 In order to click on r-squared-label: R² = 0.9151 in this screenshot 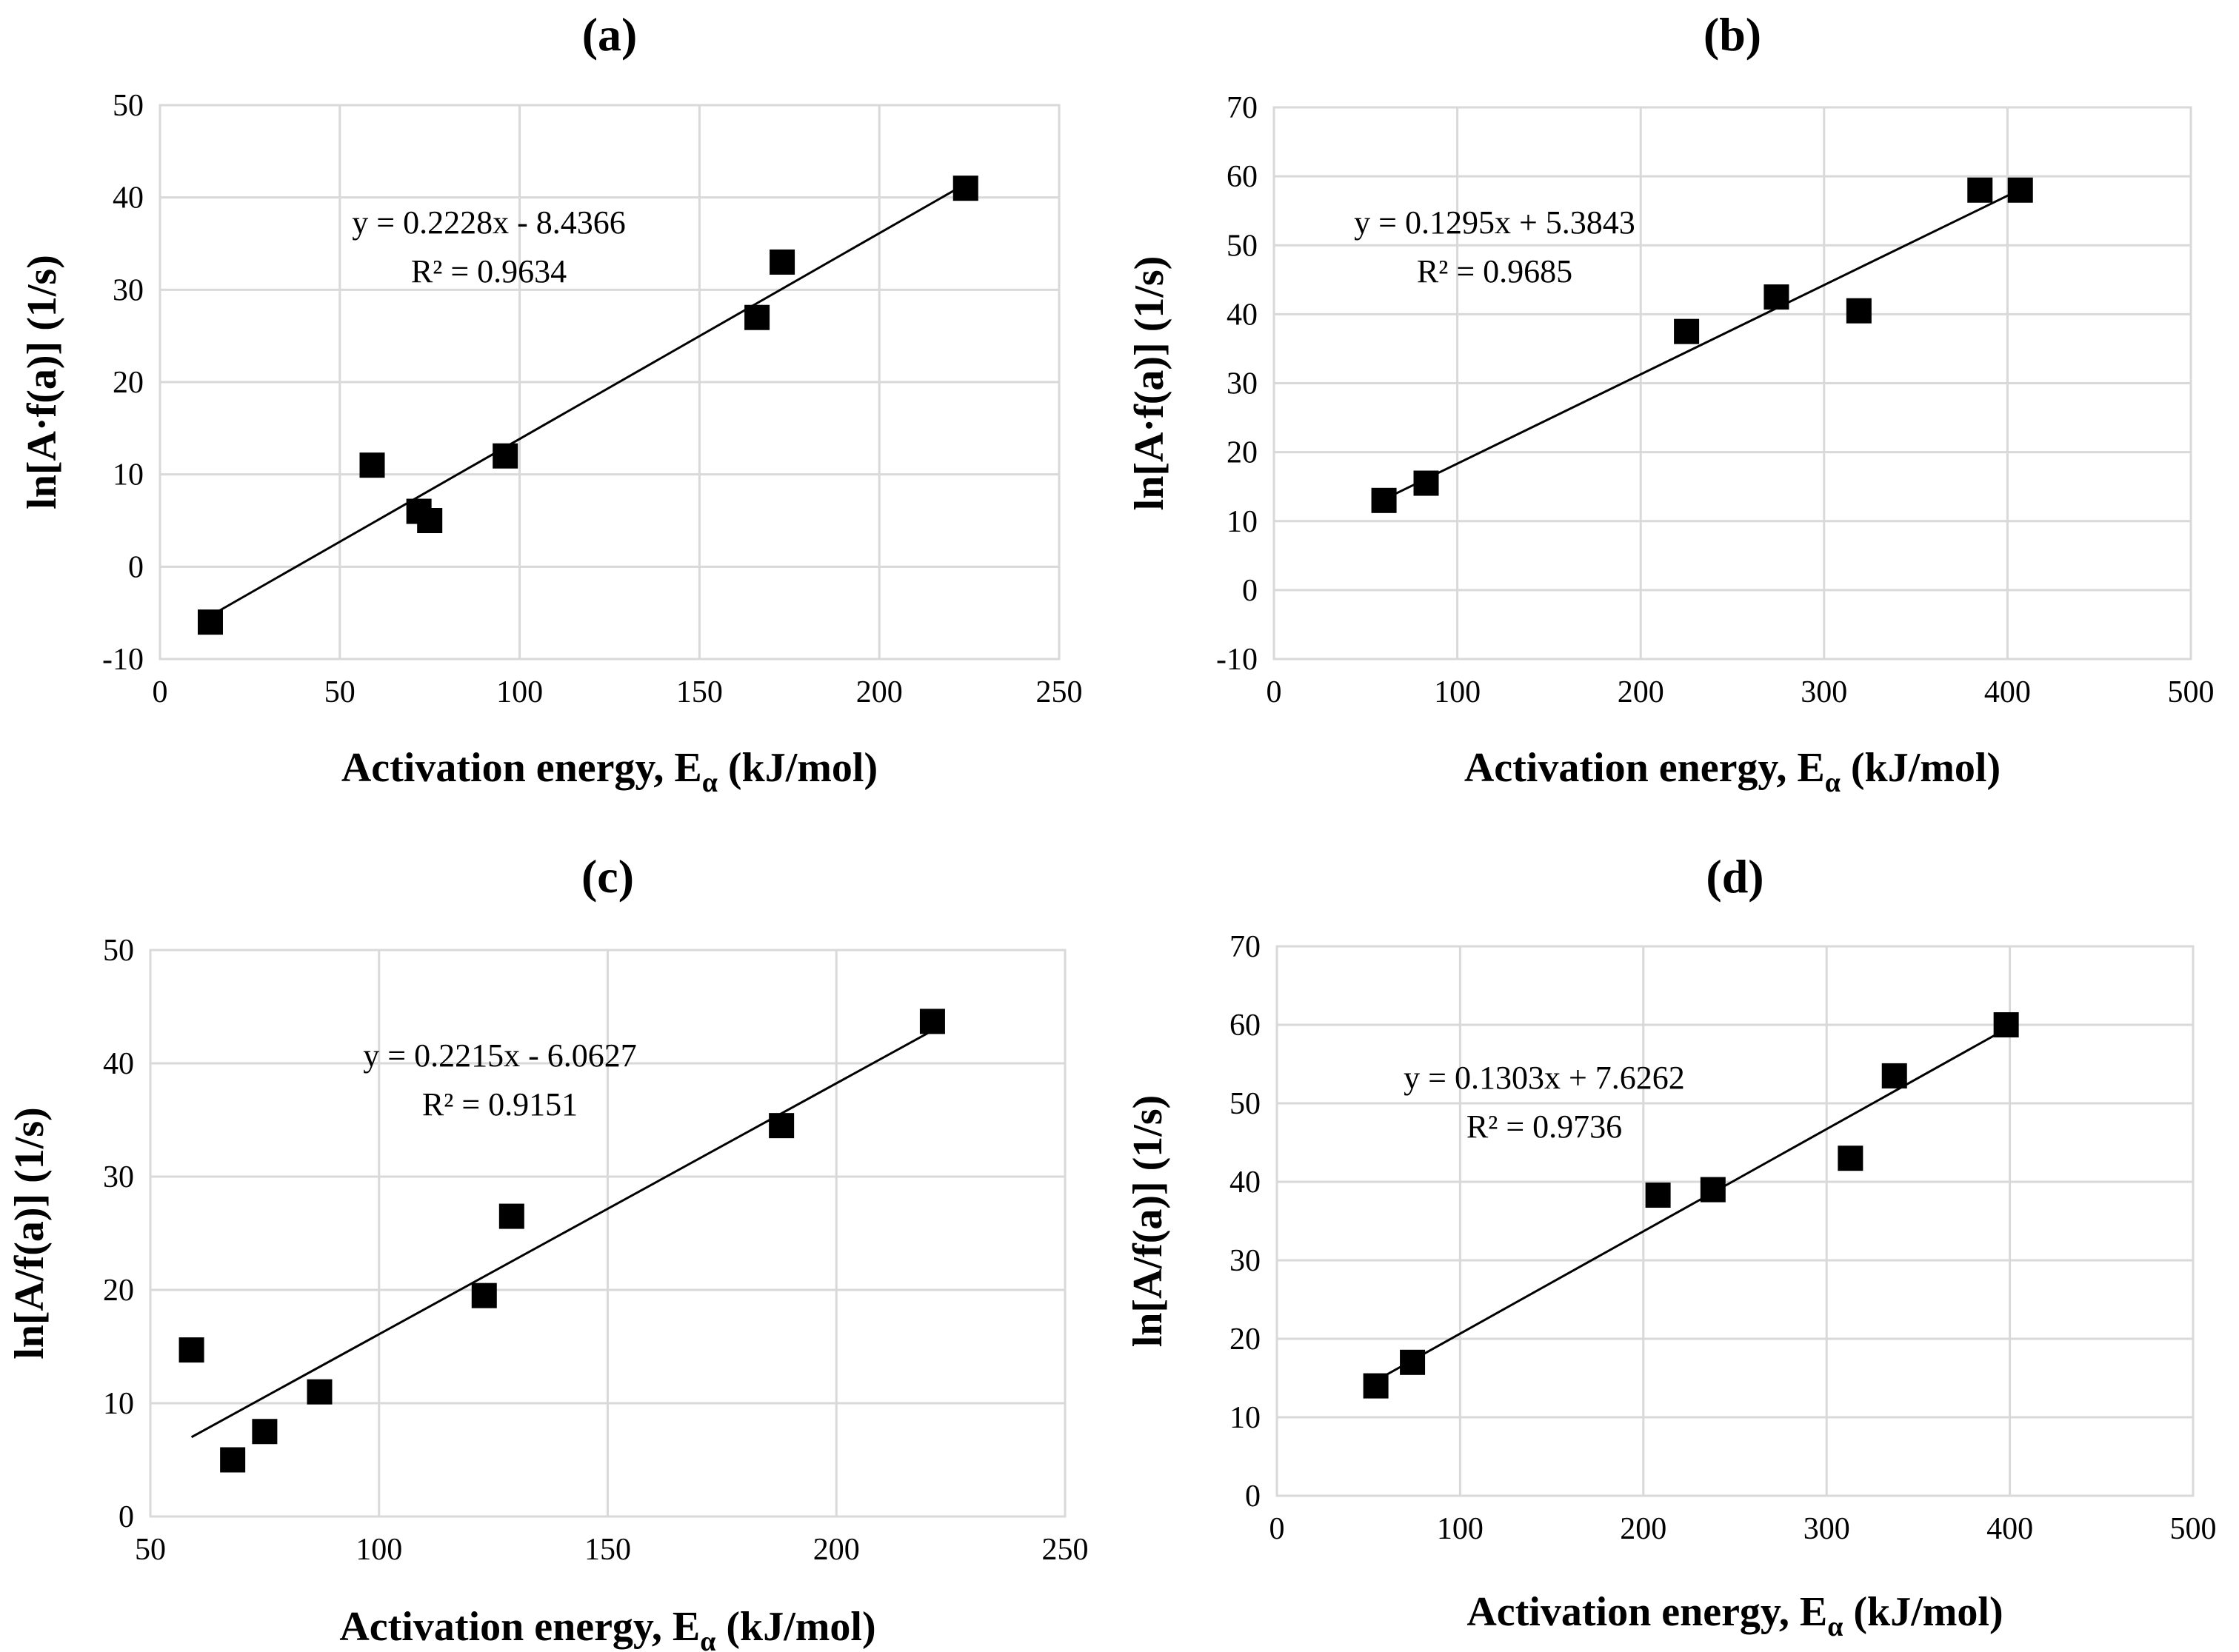, I will do `click(500, 1104)`.